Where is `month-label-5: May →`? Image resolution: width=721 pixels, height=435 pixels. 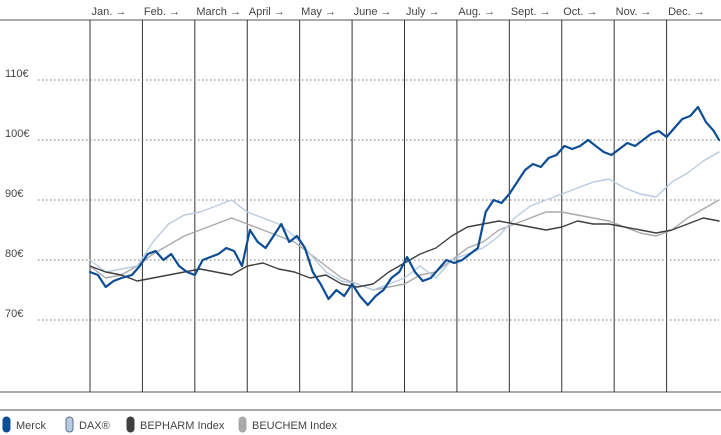 month-label-5: May → is located at coordinates (318, 12).